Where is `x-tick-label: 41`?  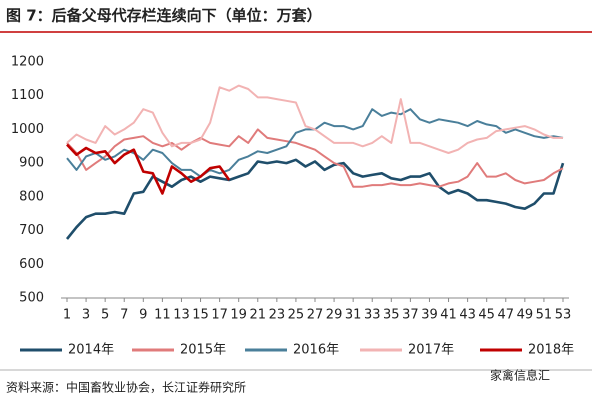
x-tick-label: 41 is located at coordinates (448, 315).